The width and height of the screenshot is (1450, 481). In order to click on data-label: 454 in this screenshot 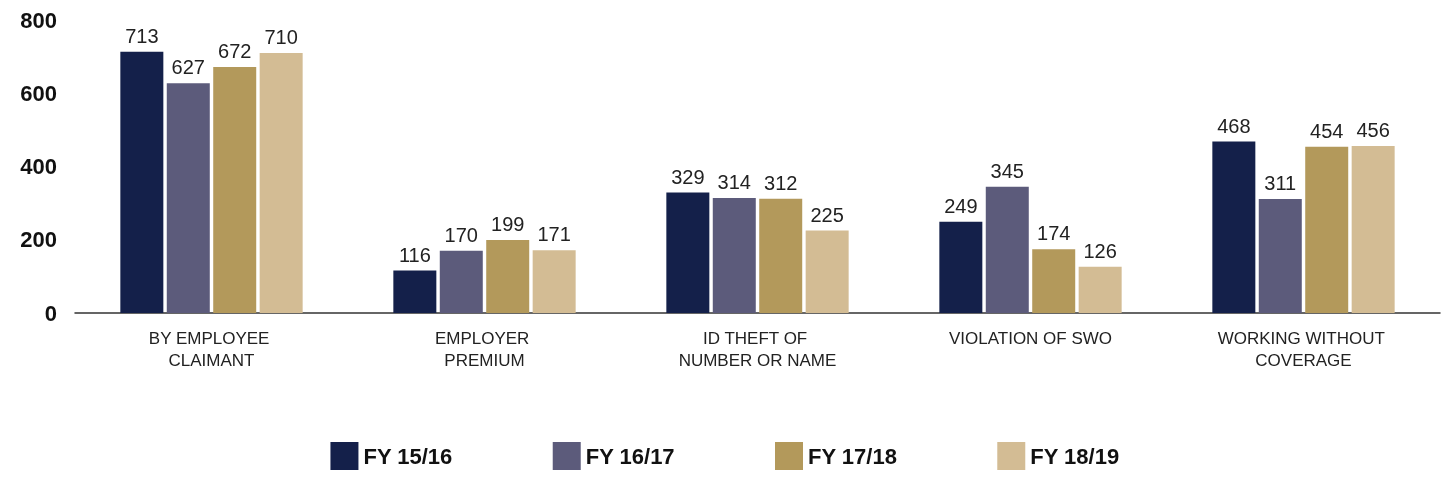, I will do `click(1327, 130)`.